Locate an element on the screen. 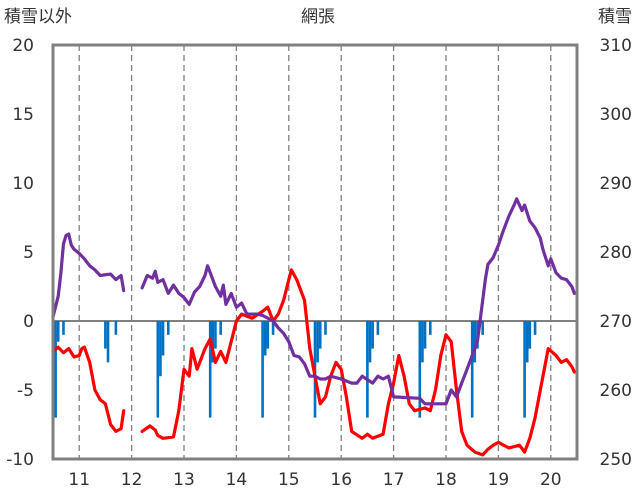  x-tick-20: 20 is located at coordinates (551, 480).